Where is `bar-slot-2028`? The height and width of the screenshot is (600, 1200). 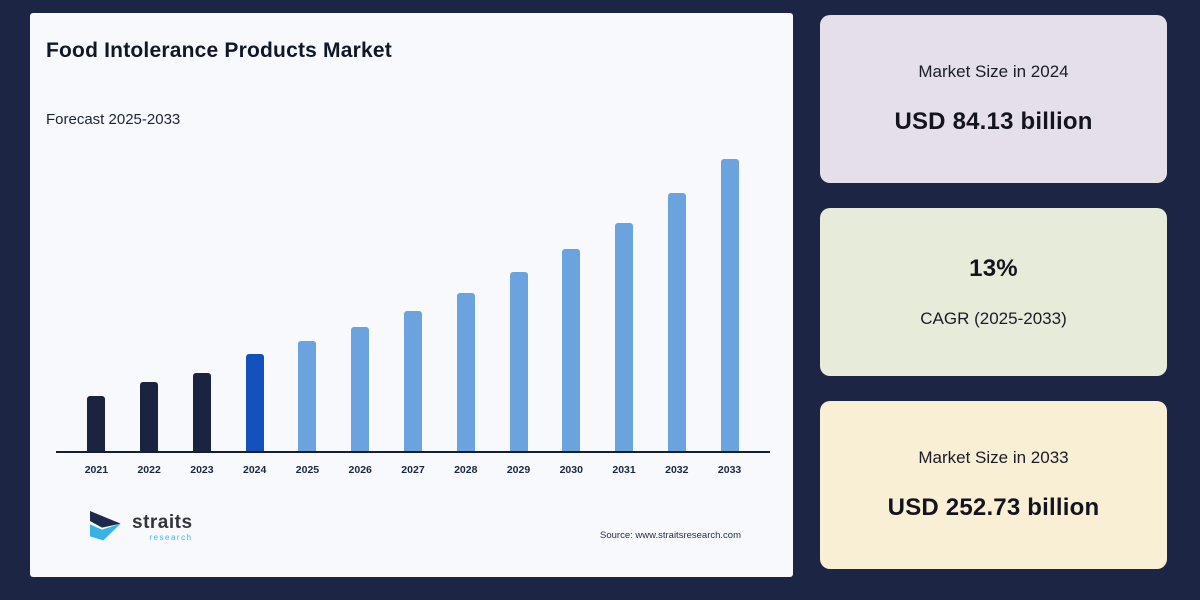
bar-slot-2028 is located at coordinates (465, 301).